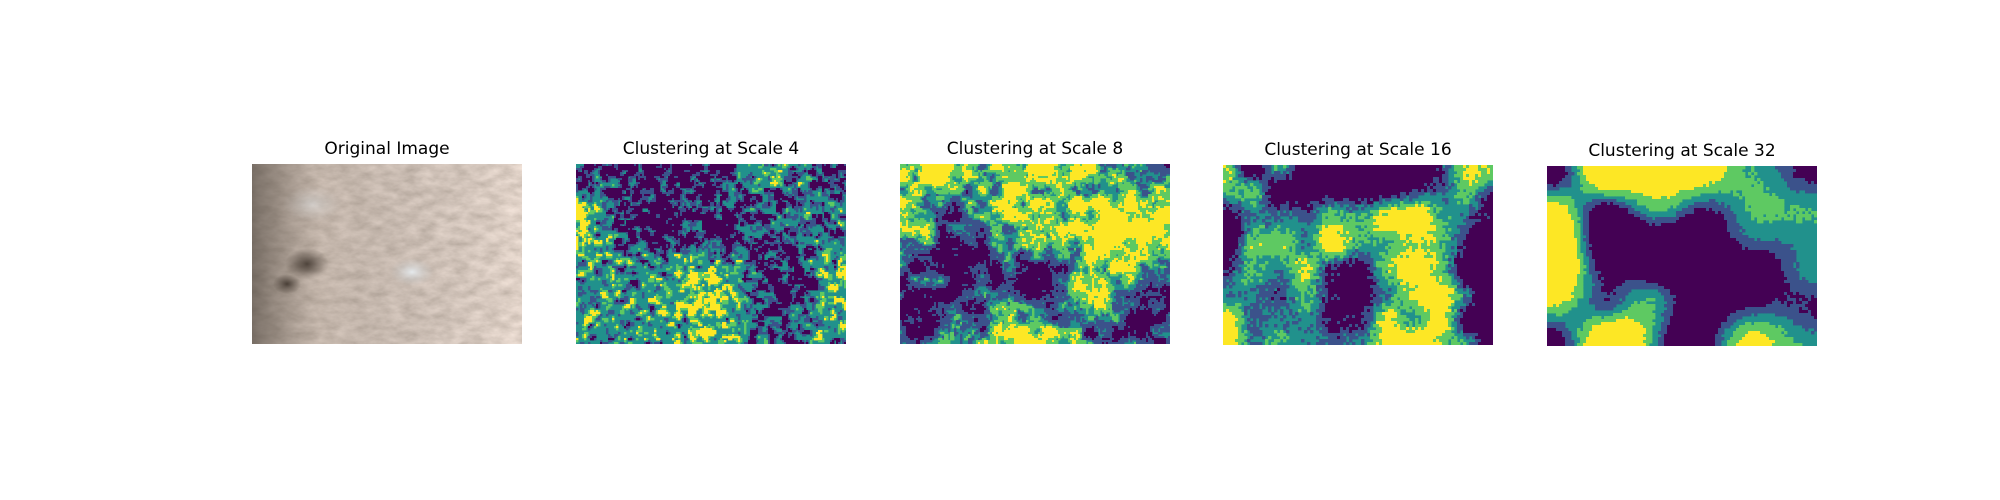 The height and width of the screenshot is (500, 2000). I want to click on panel-title: Clustering at Scale 32, so click(1682, 151).